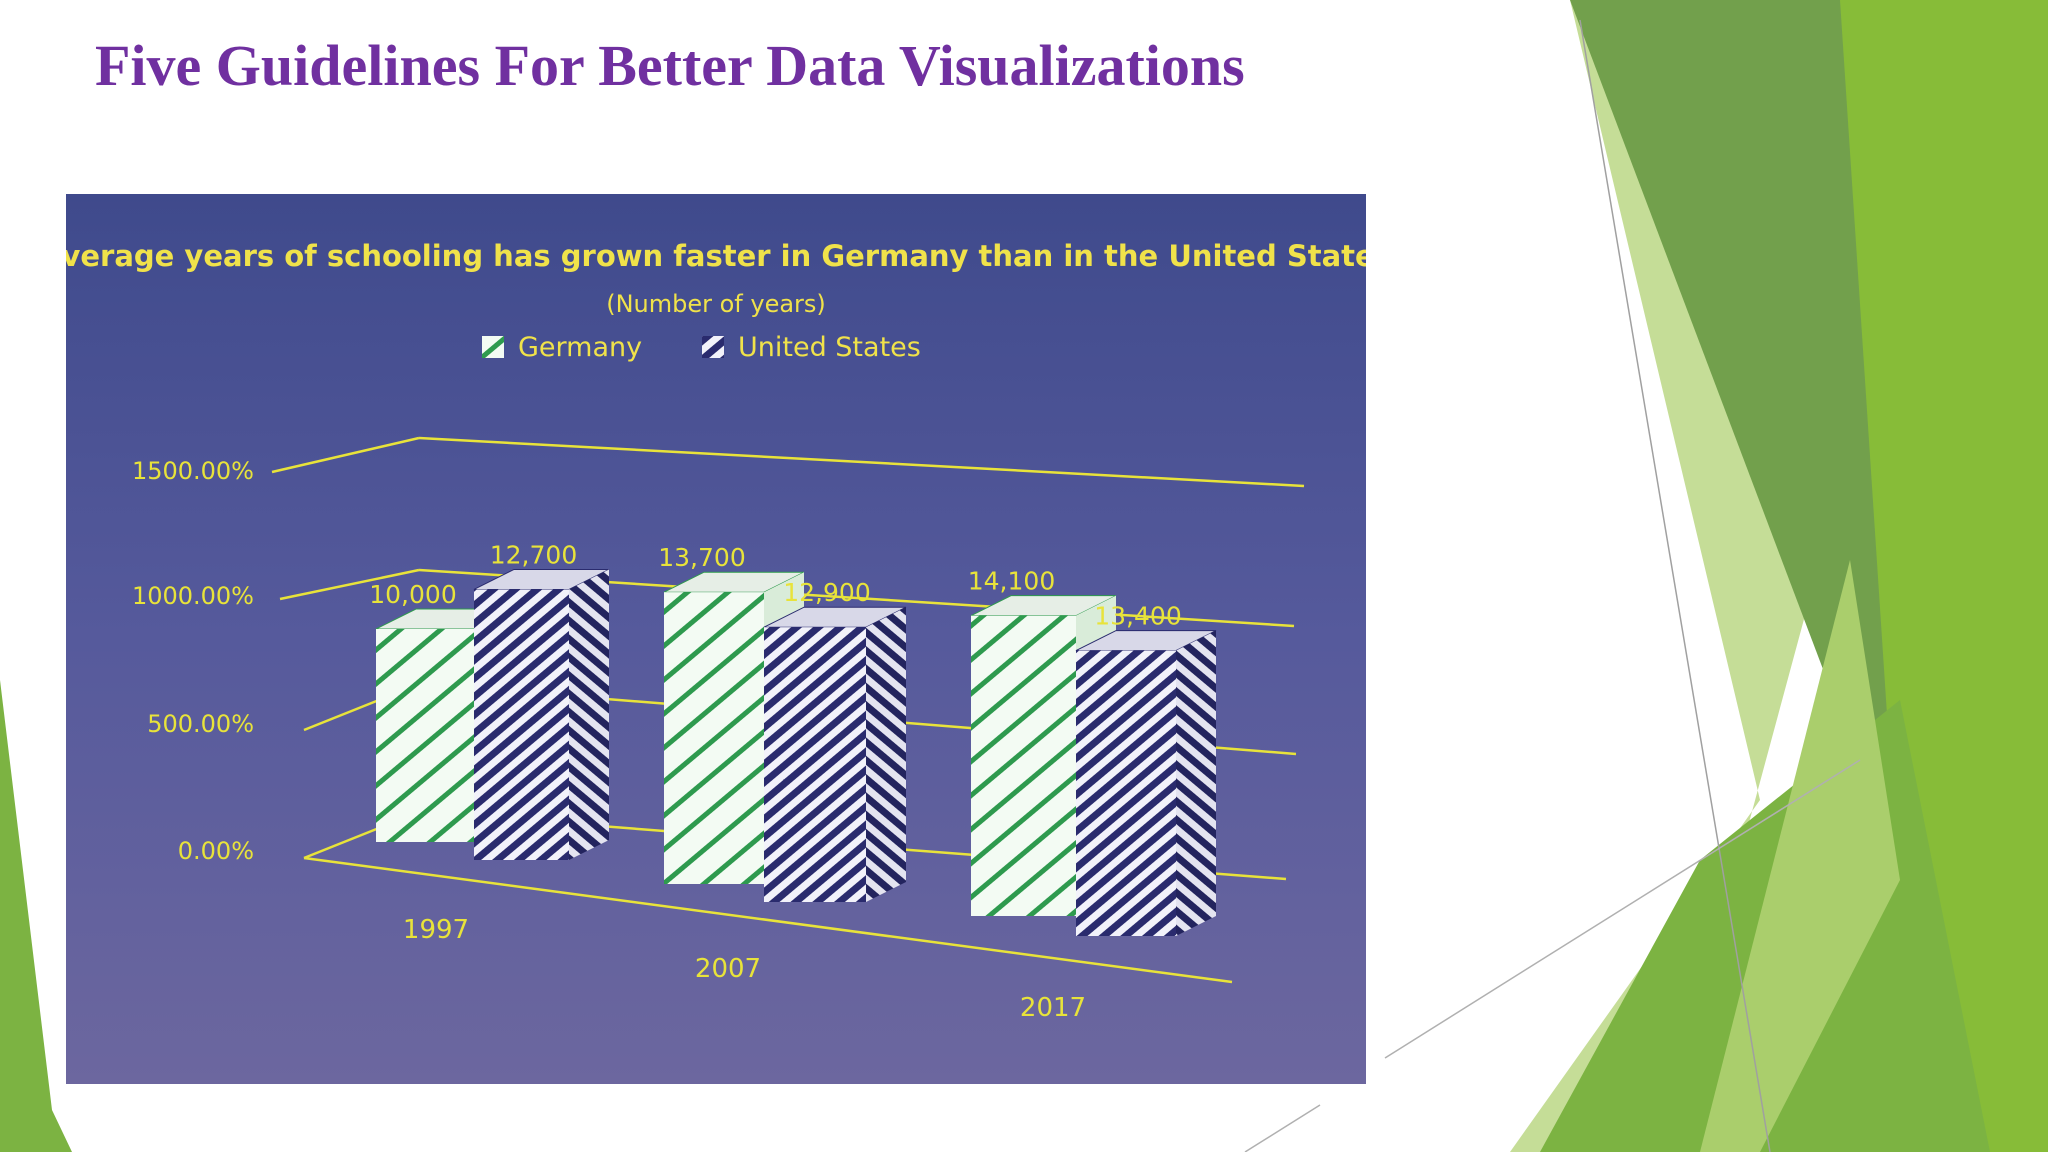 Image resolution: width=2048 pixels, height=1152 pixels. What do you see at coordinates (713, 347) in the screenshot?
I see `legend-swatch-united-states` at bounding box center [713, 347].